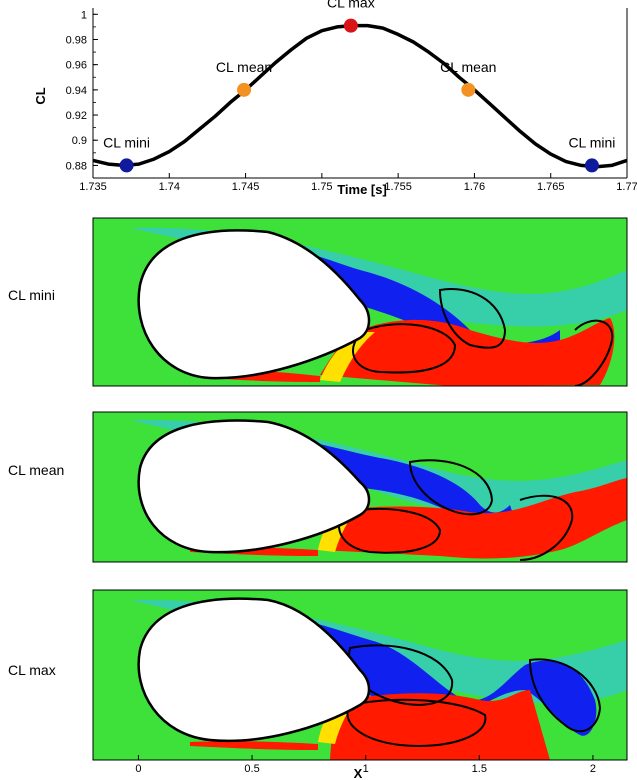 The height and width of the screenshot is (780, 637). I want to click on contour-x-tick-label: 0, so click(138, 769).